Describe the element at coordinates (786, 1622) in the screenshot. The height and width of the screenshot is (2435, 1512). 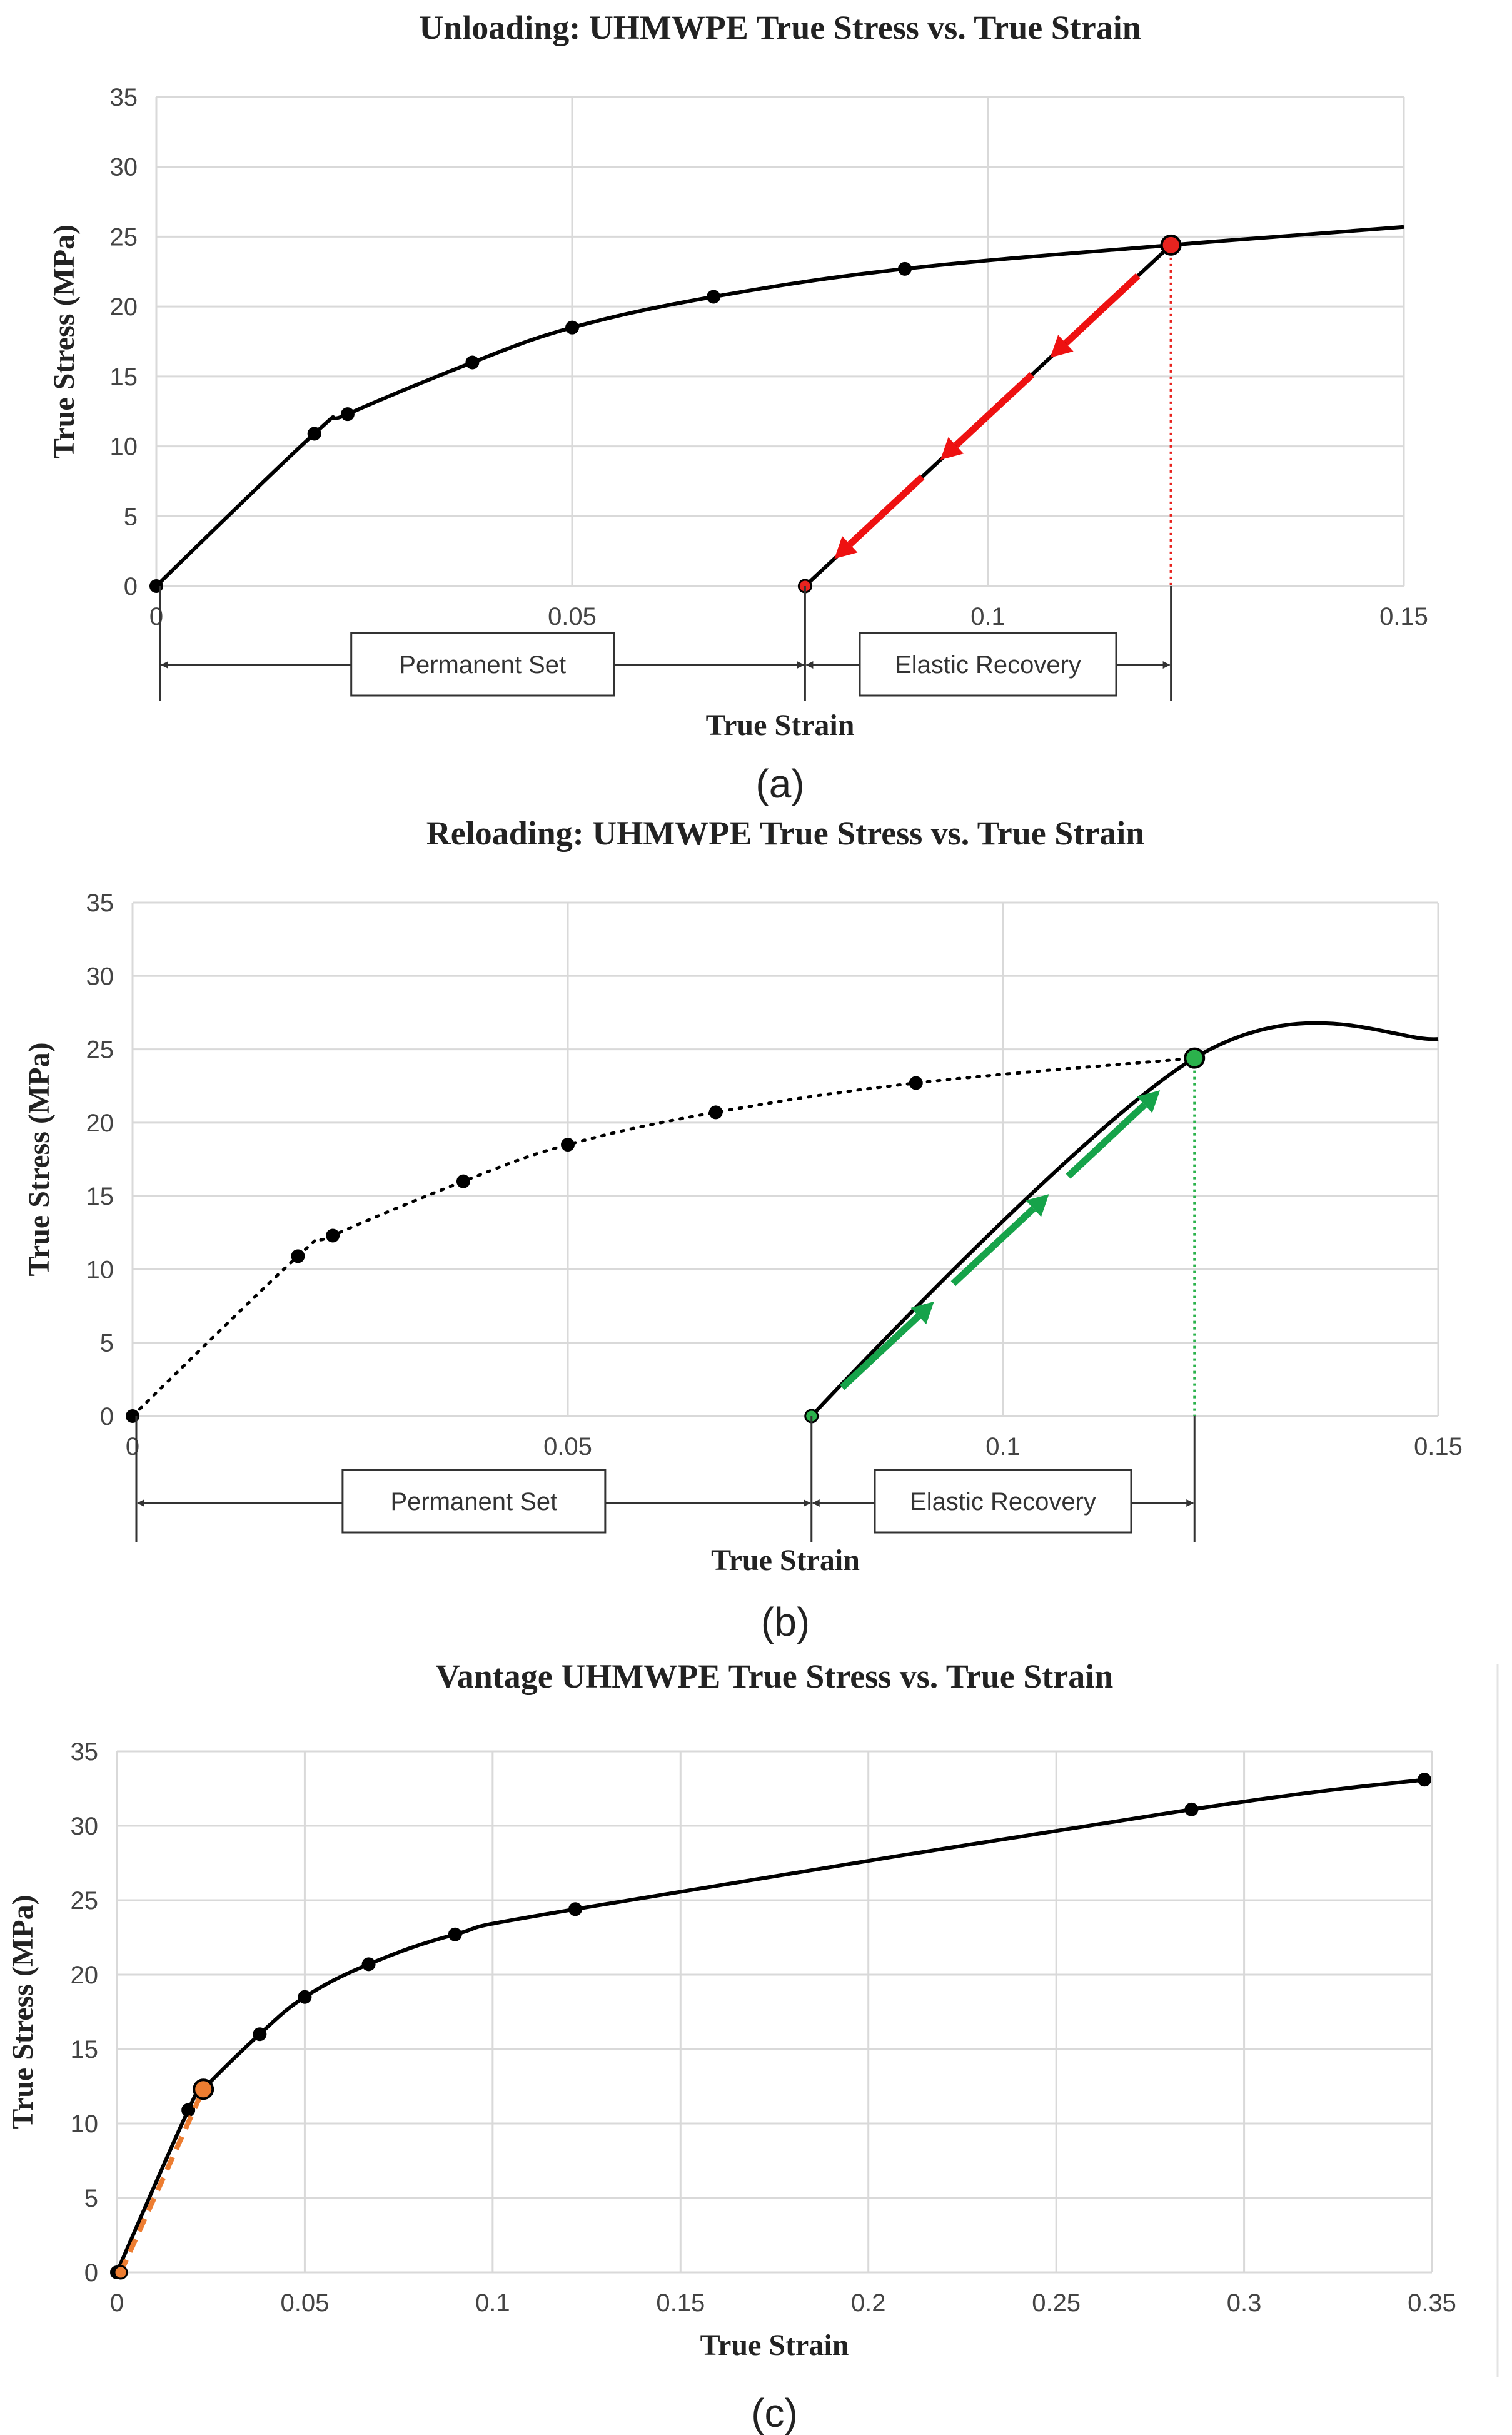
I see `panel-label: (b)` at that location.